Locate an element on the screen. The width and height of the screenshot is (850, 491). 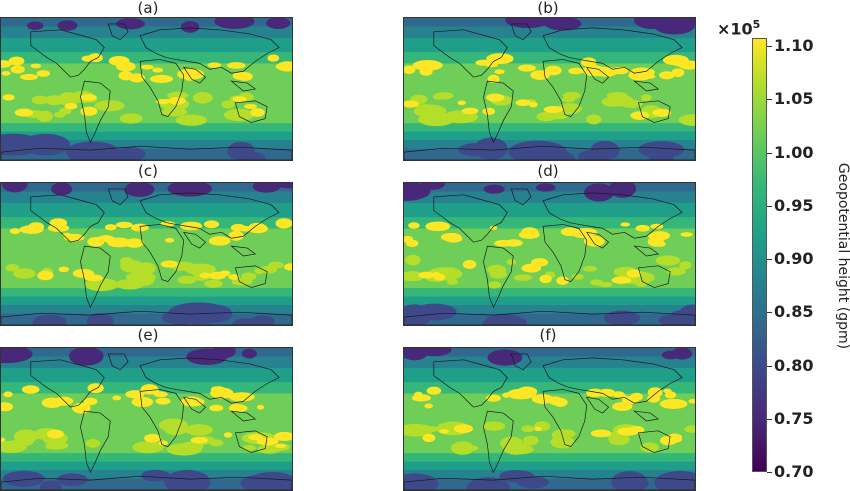
colorbar-tick-label: 0.85 is located at coordinates (794, 312).